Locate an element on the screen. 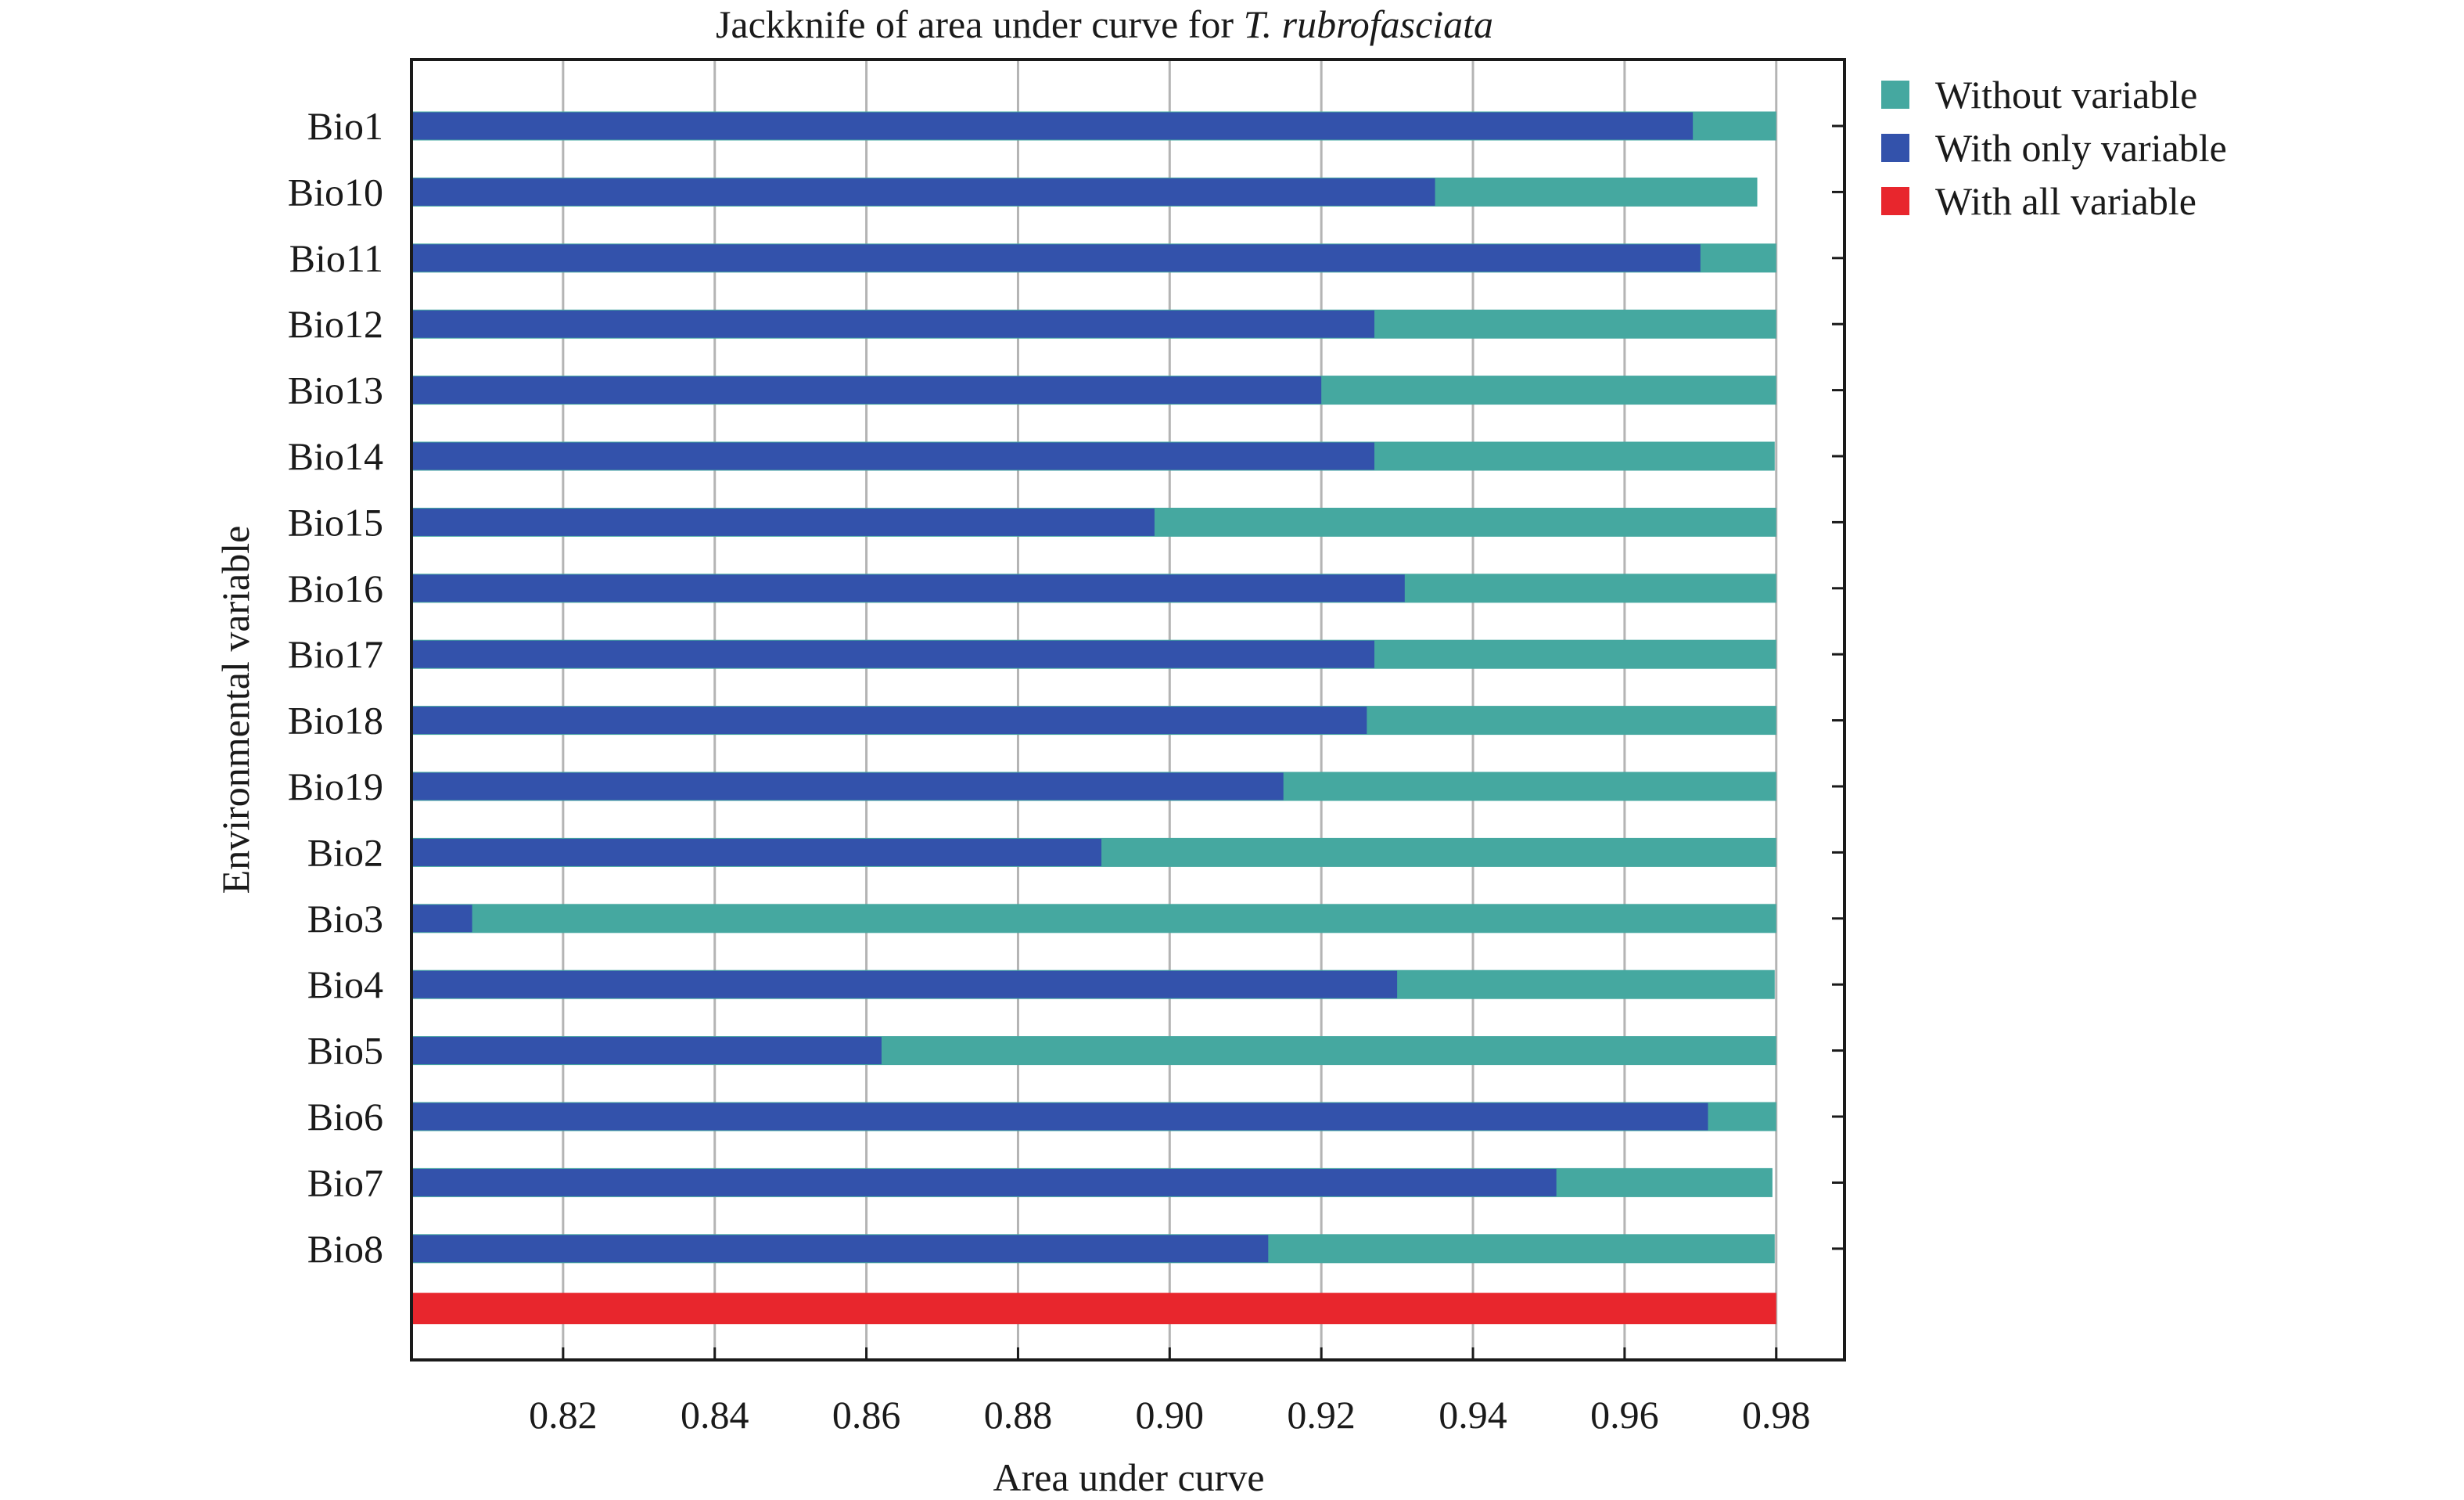  y-tick-label: Bio10 is located at coordinates (335, 192).